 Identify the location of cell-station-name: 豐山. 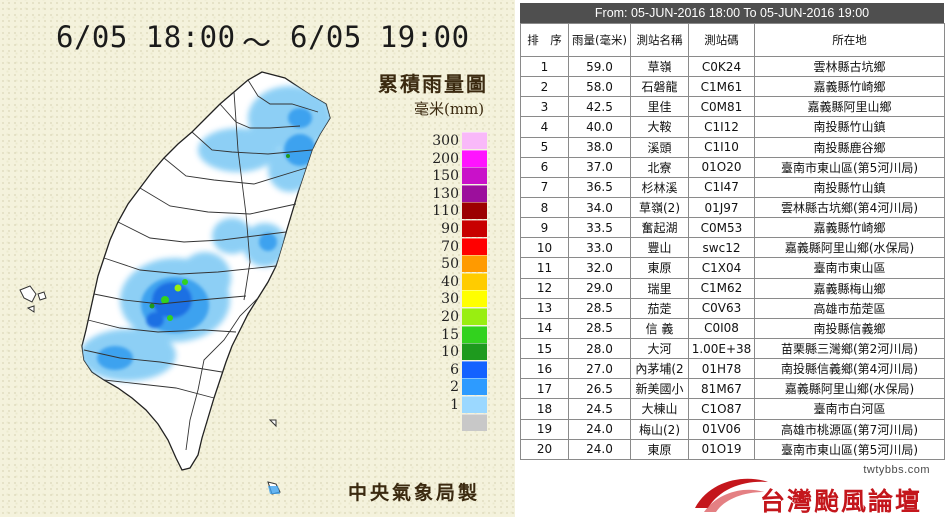
(659, 248).